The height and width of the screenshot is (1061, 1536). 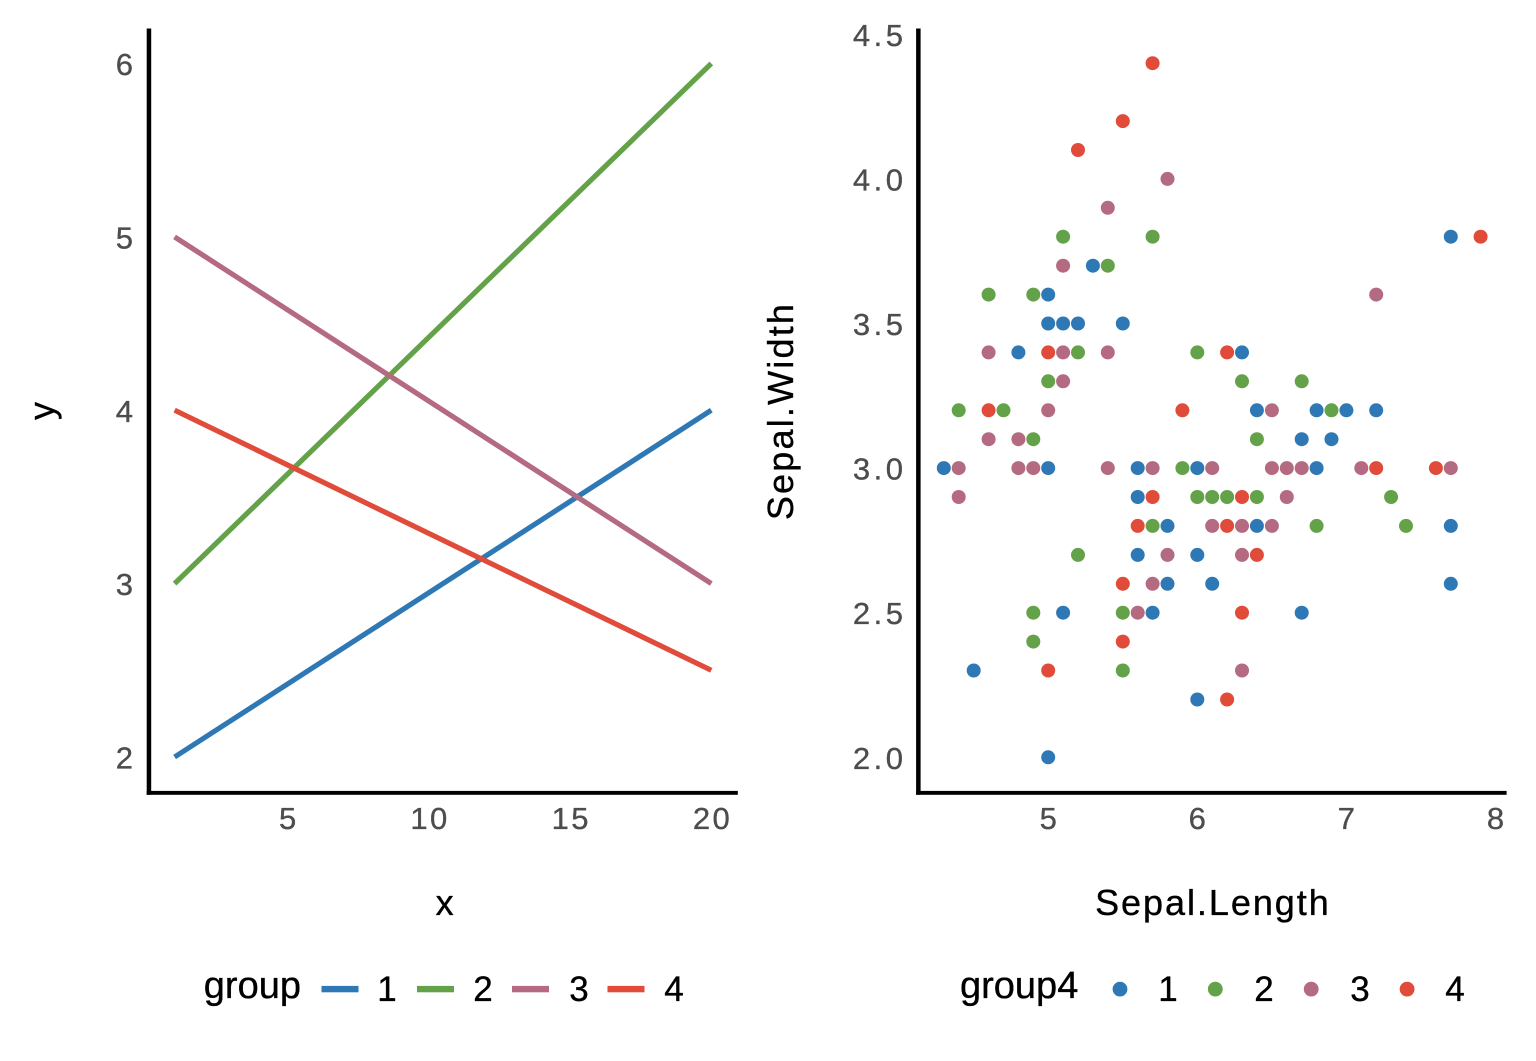 What do you see at coordinates (880, 35) in the screenshot?
I see `svg-text: 4.5` at bounding box center [880, 35].